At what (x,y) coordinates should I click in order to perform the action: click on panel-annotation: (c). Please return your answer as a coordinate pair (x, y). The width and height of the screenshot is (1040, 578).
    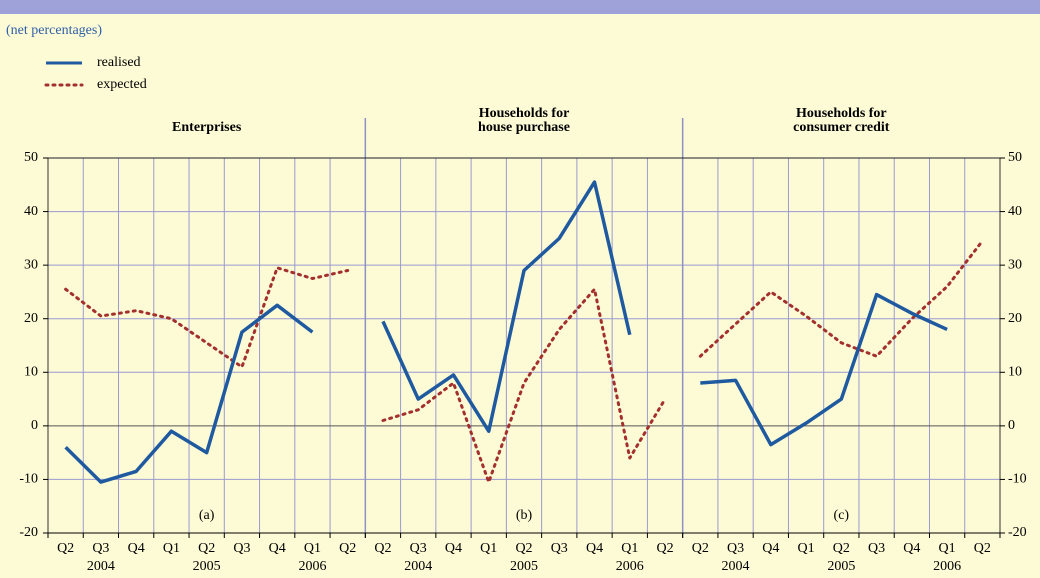
    Looking at the image, I should click on (842, 515).